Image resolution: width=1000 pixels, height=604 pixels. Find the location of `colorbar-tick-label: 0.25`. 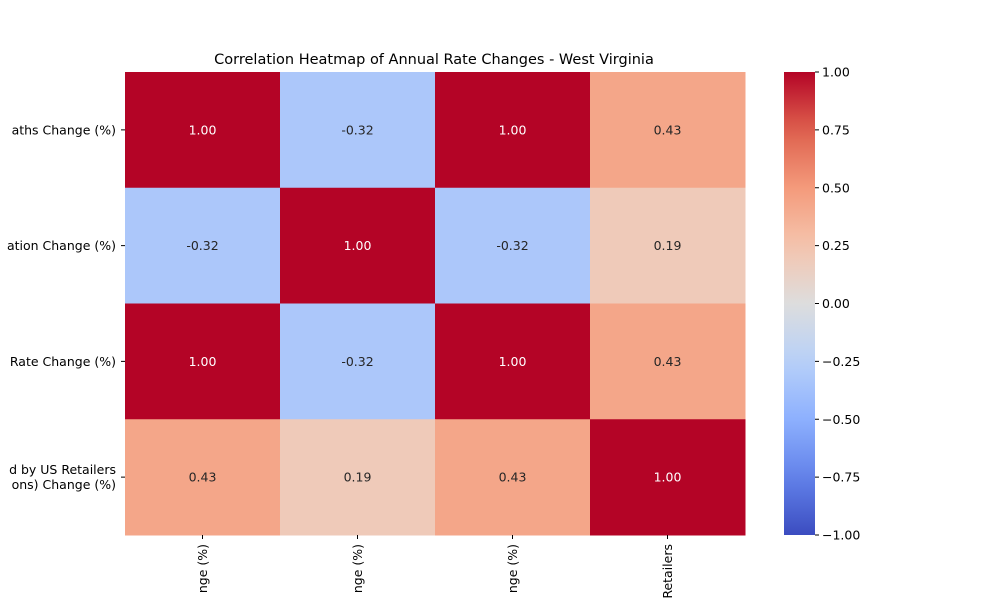

colorbar-tick-label: 0.25 is located at coordinates (836, 245).